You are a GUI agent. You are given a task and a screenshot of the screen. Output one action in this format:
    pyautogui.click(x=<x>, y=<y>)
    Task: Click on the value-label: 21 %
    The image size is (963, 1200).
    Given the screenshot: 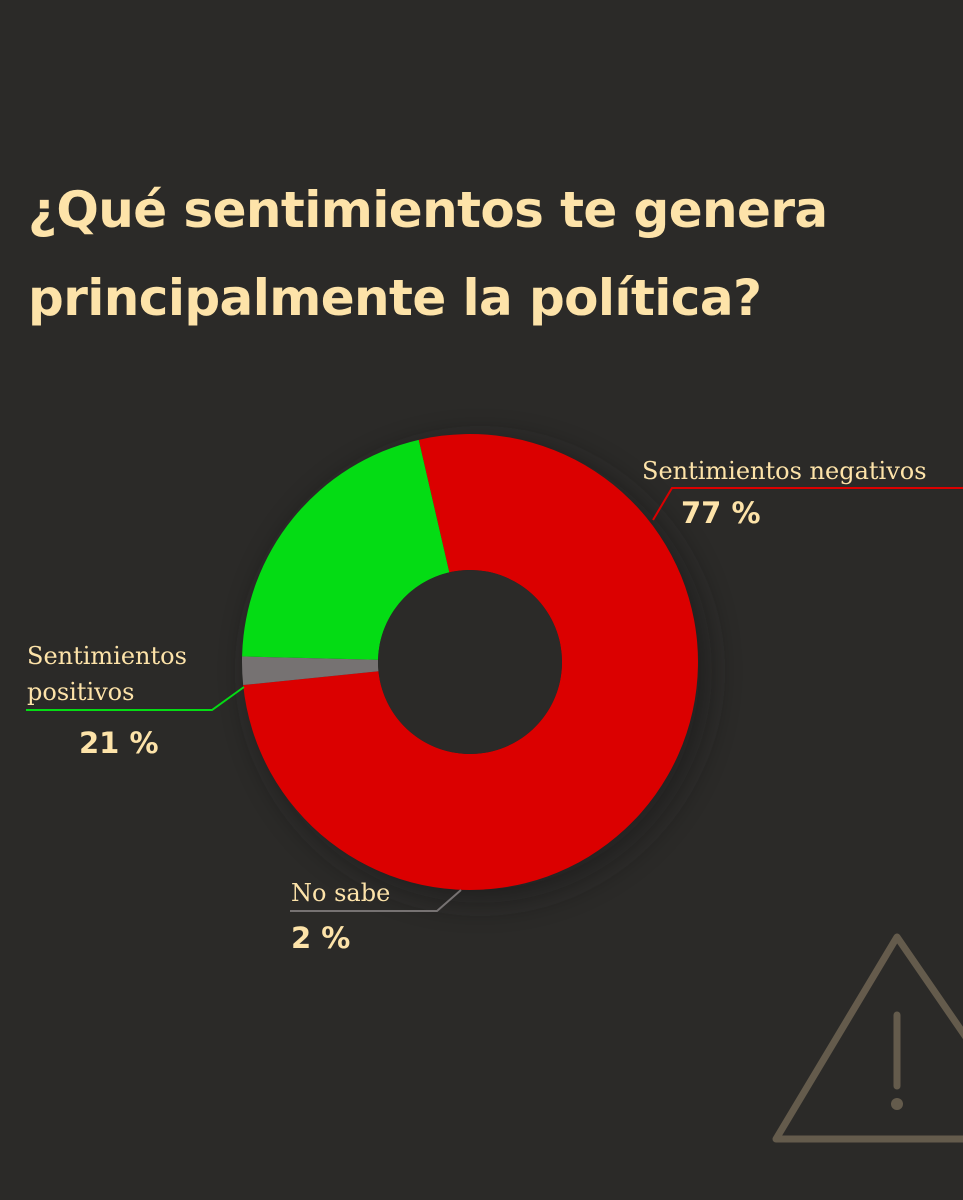 What is the action you would take?
    pyautogui.click(x=119, y=743)
    